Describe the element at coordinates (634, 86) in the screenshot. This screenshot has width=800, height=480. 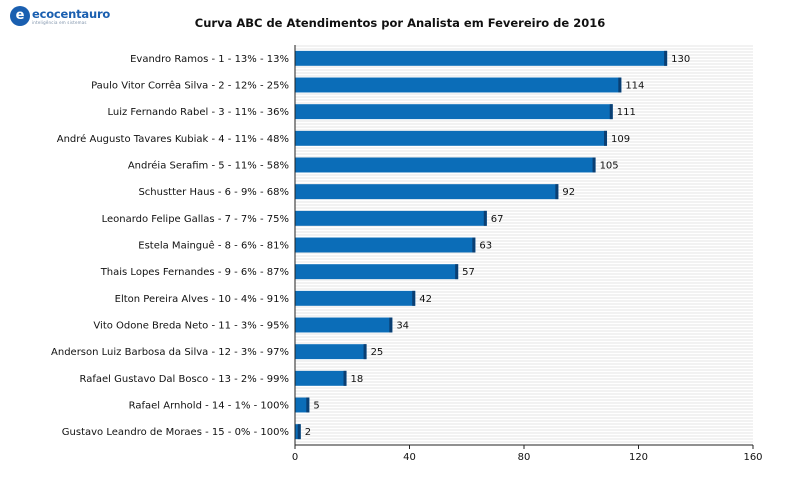
I see `data-label: 114` at that location.